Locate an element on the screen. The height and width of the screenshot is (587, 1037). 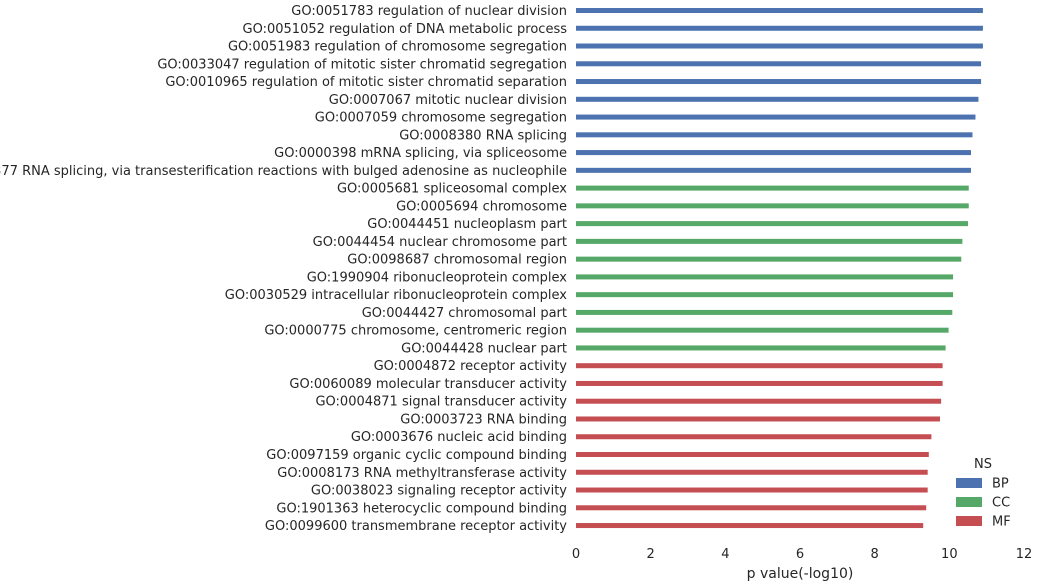
x-tick-label: 6 is located at coordinates (800, 554).